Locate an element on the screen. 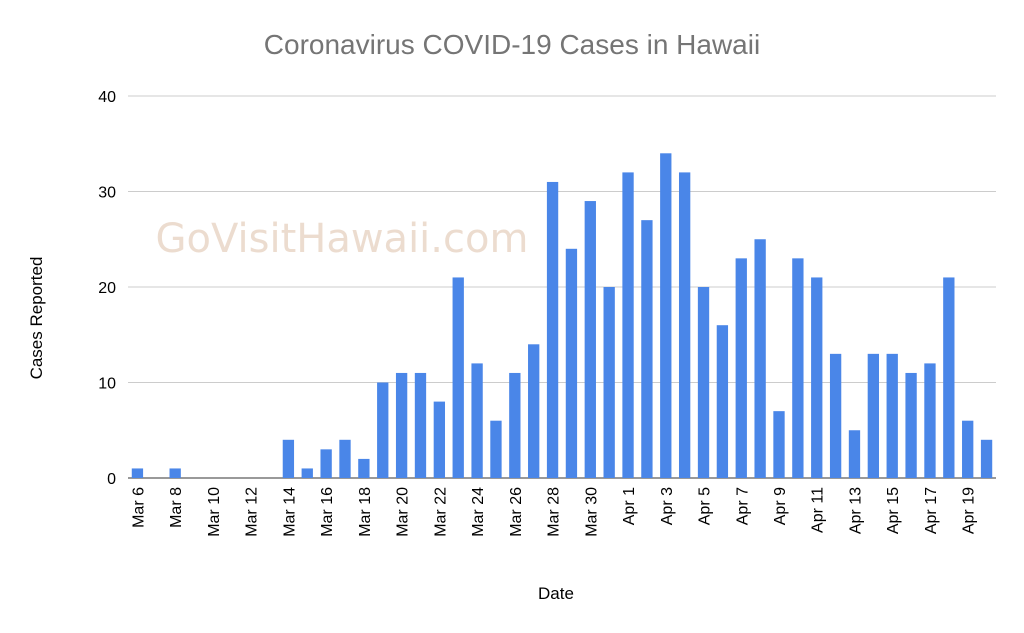 The height and width of the screenshot is (633, 1024). x-tick-label: Mar 10 is located at coordinates (214, 512).